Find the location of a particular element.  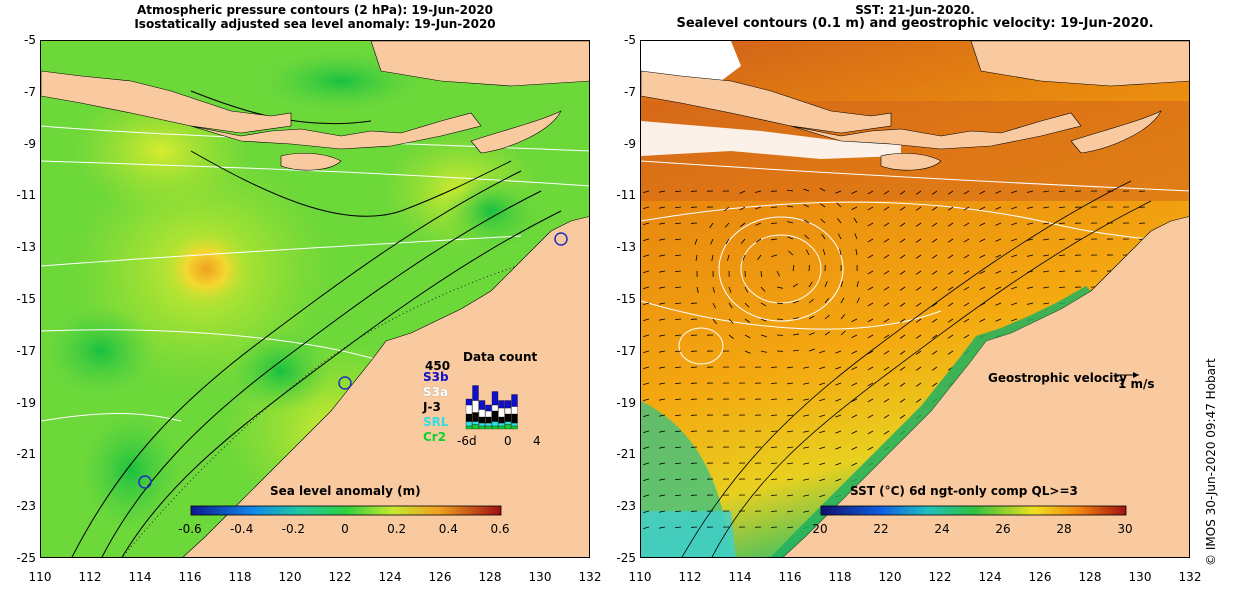

timor-island is located at coordinates (516, 132).